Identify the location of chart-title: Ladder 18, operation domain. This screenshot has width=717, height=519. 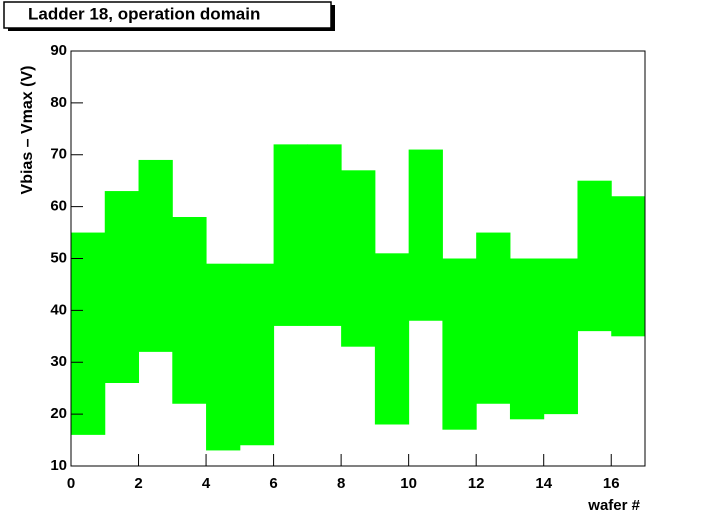
(144, 13).